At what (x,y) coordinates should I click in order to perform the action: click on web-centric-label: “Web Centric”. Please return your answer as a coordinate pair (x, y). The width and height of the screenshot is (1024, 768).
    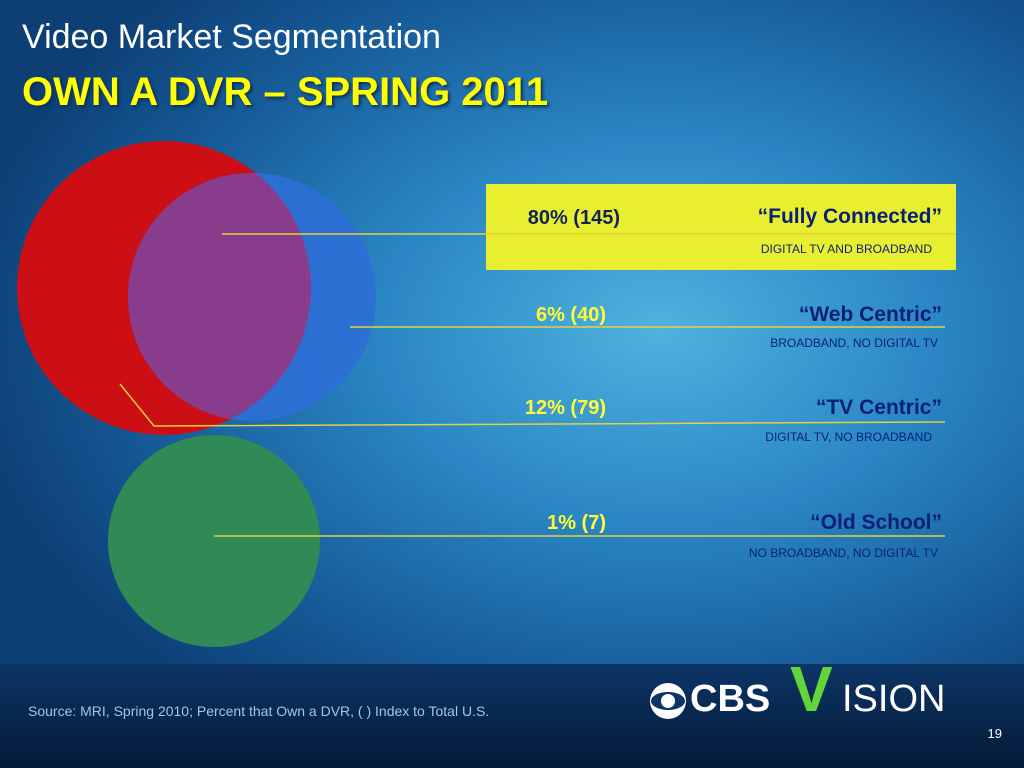
    Looking at the image, I should click on (870, 314).